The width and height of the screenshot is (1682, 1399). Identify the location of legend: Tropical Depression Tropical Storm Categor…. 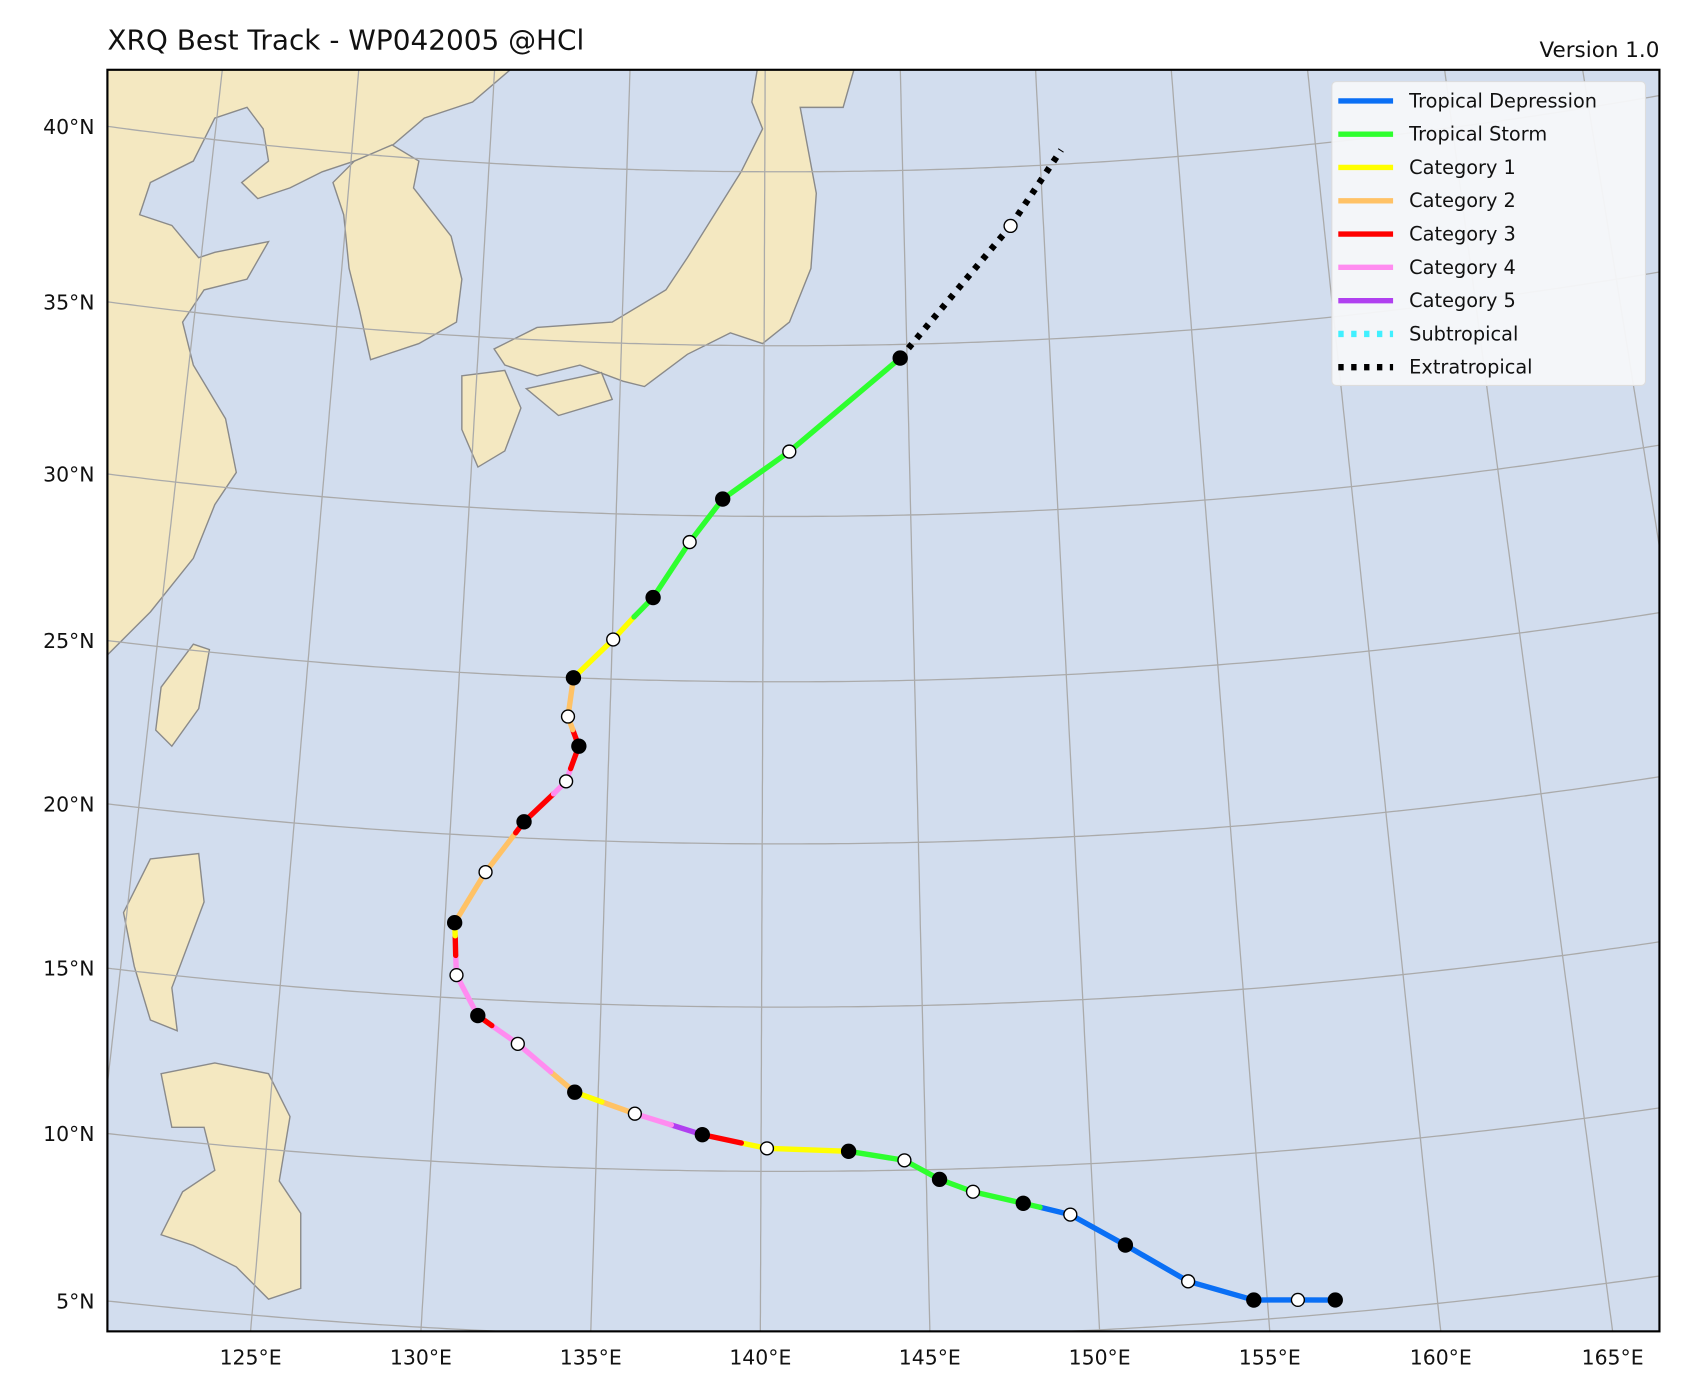
(1489, 233).